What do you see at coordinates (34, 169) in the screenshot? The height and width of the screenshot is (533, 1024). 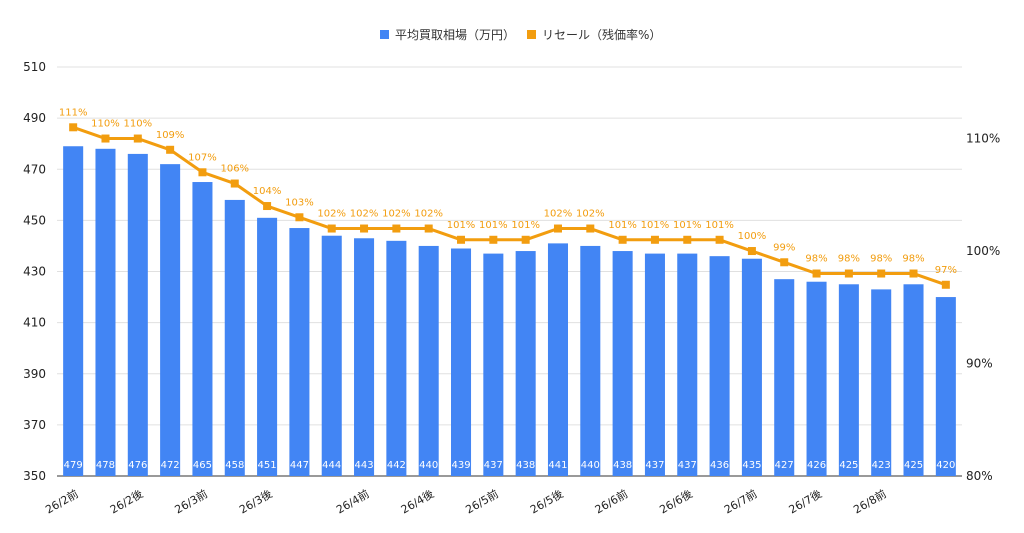 I see `left-tick-label: 470` at bounding box center [34, 169].